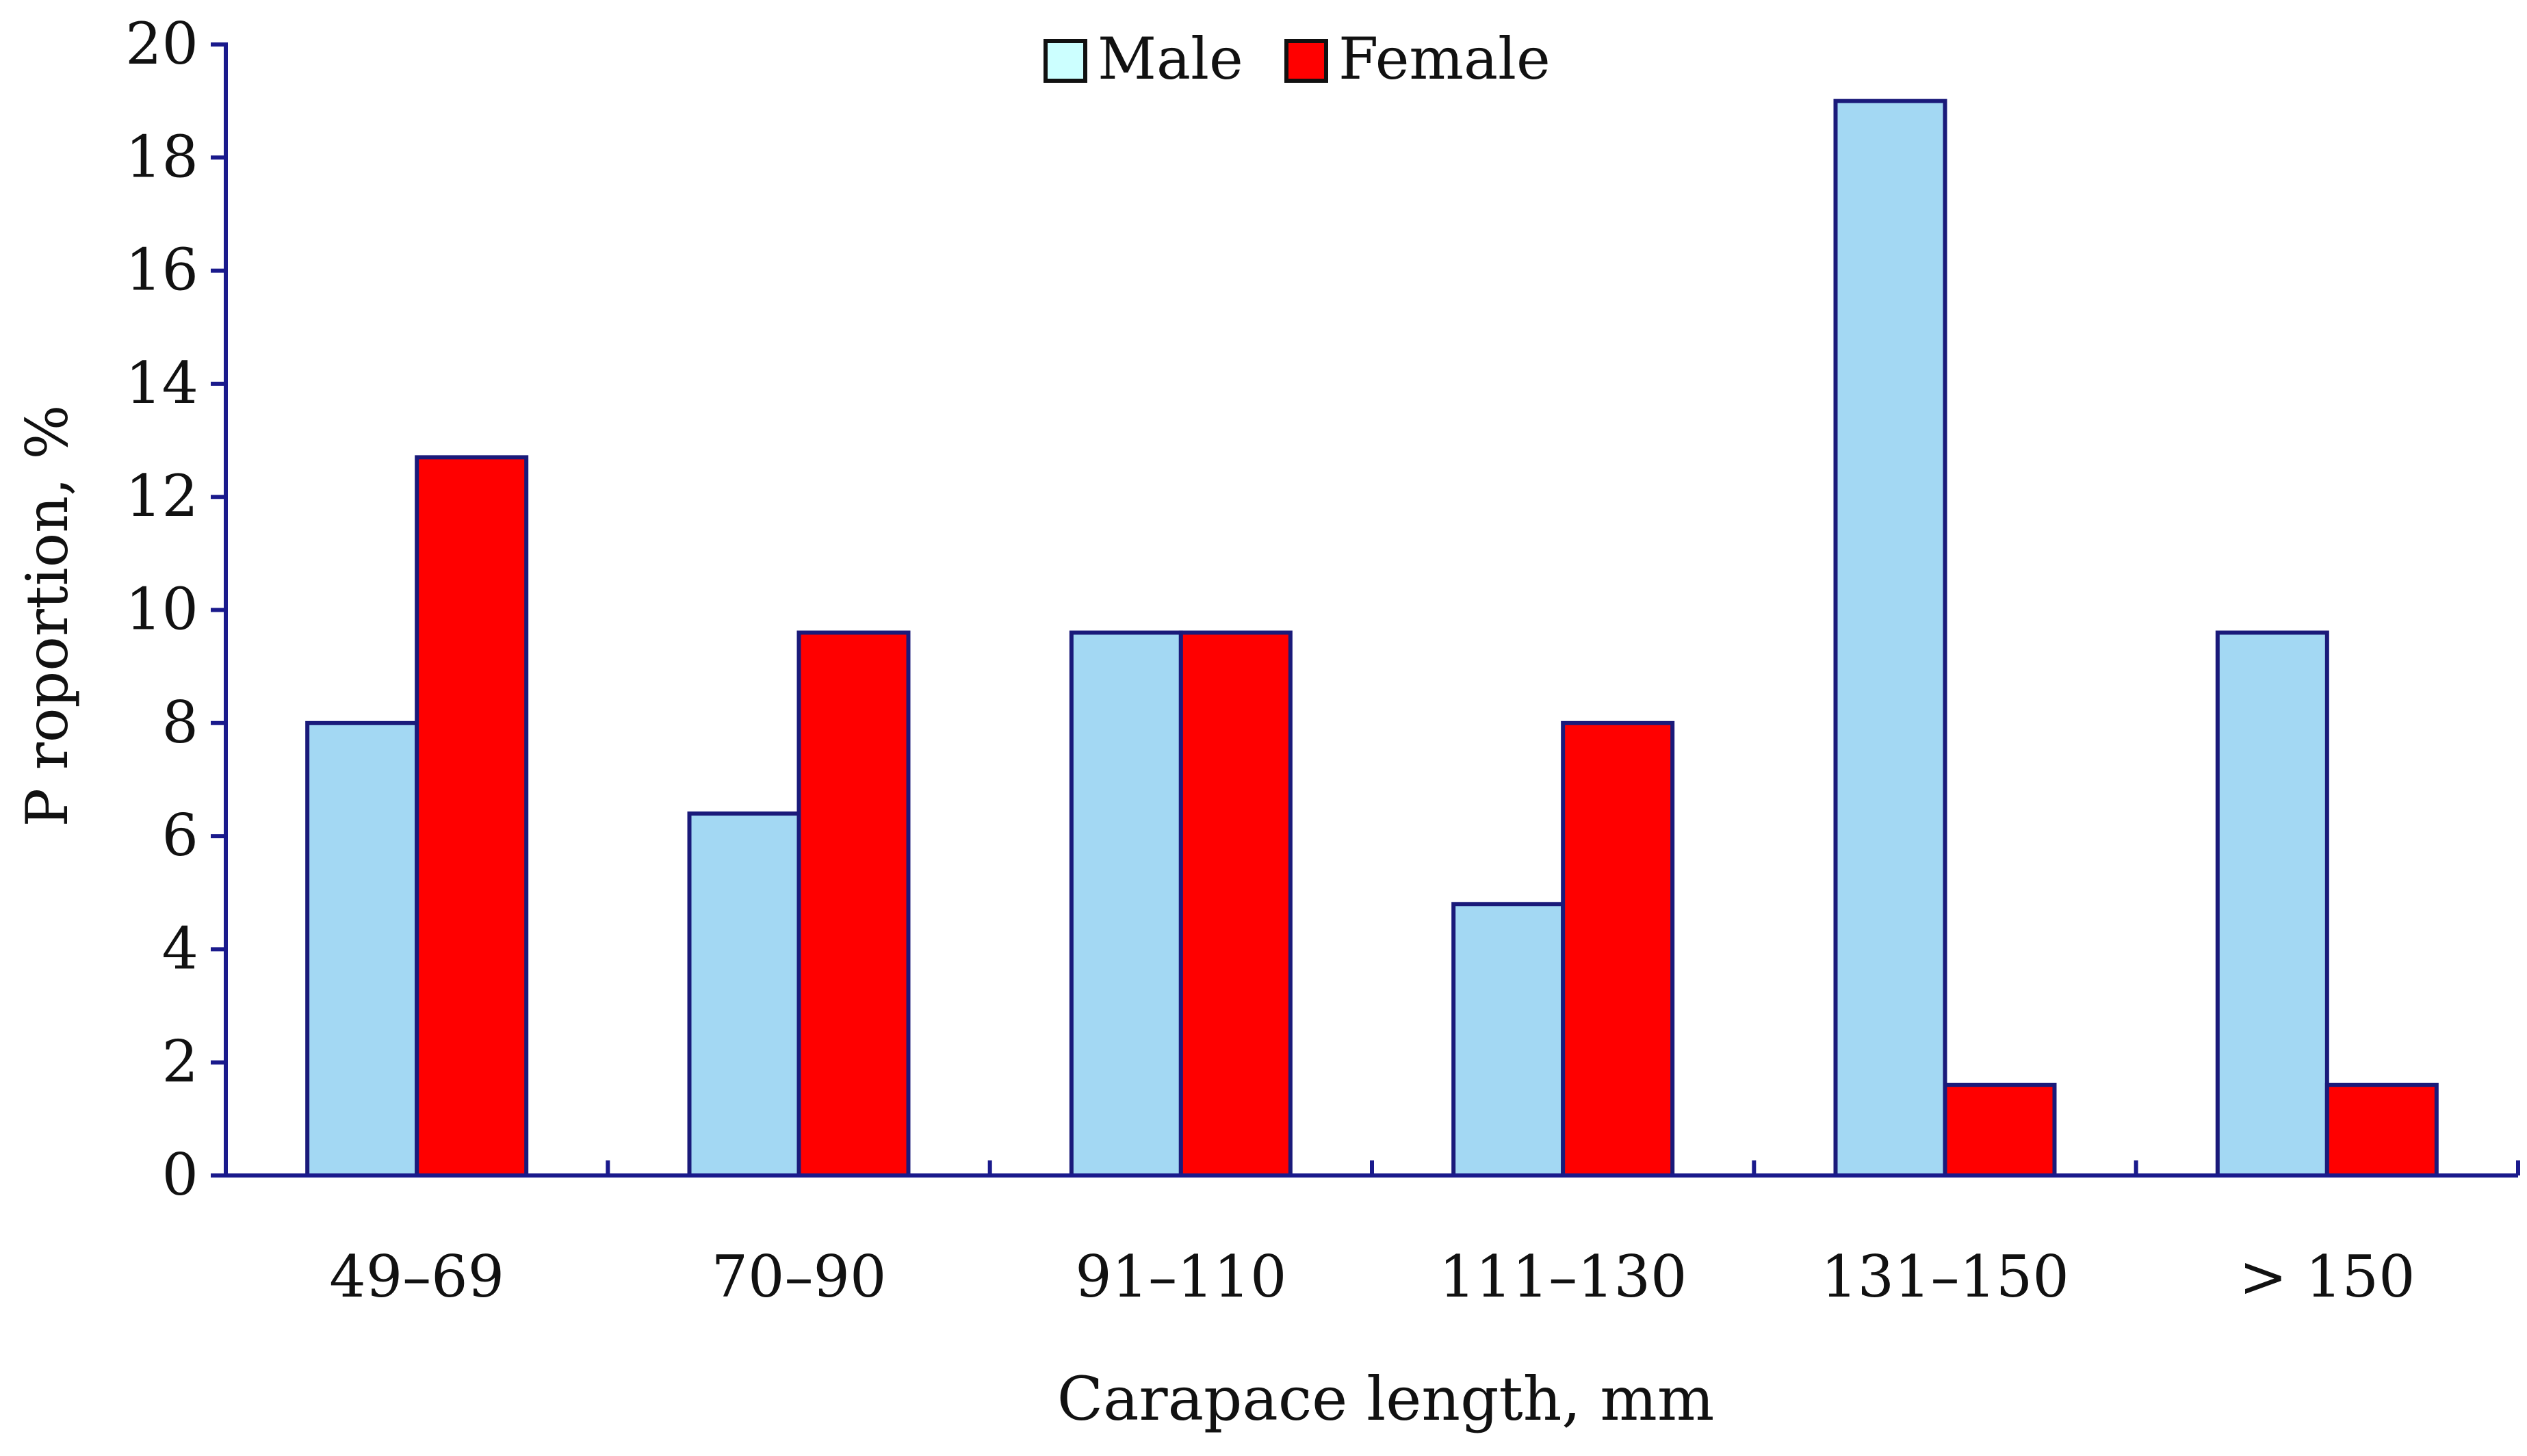  Describe the element at coordinates (180, 835) in the screenshot. I see `y-tick-label: 6` at that location.